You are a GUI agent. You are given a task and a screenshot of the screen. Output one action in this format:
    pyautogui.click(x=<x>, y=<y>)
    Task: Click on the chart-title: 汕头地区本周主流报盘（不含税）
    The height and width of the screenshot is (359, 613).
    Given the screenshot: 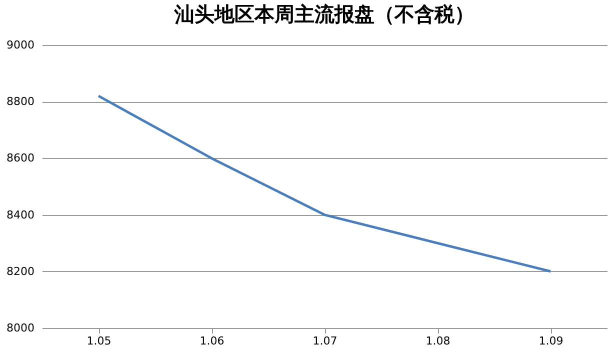 What is the action you would take?
    pyautogui.click(x=324, y=14)
    